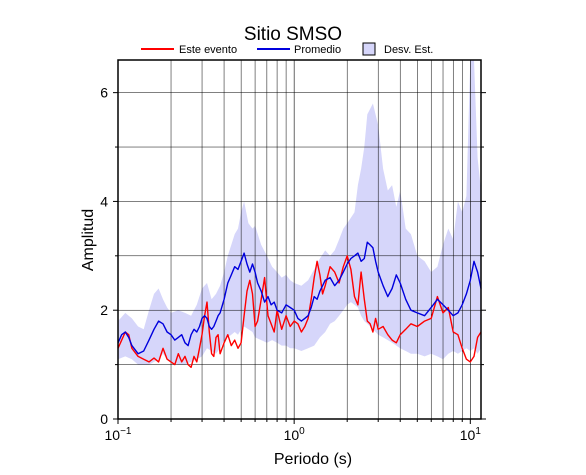 The height and width of the screenshot is (475, 586). I want to click on series-line-mean, so click(299, 298).